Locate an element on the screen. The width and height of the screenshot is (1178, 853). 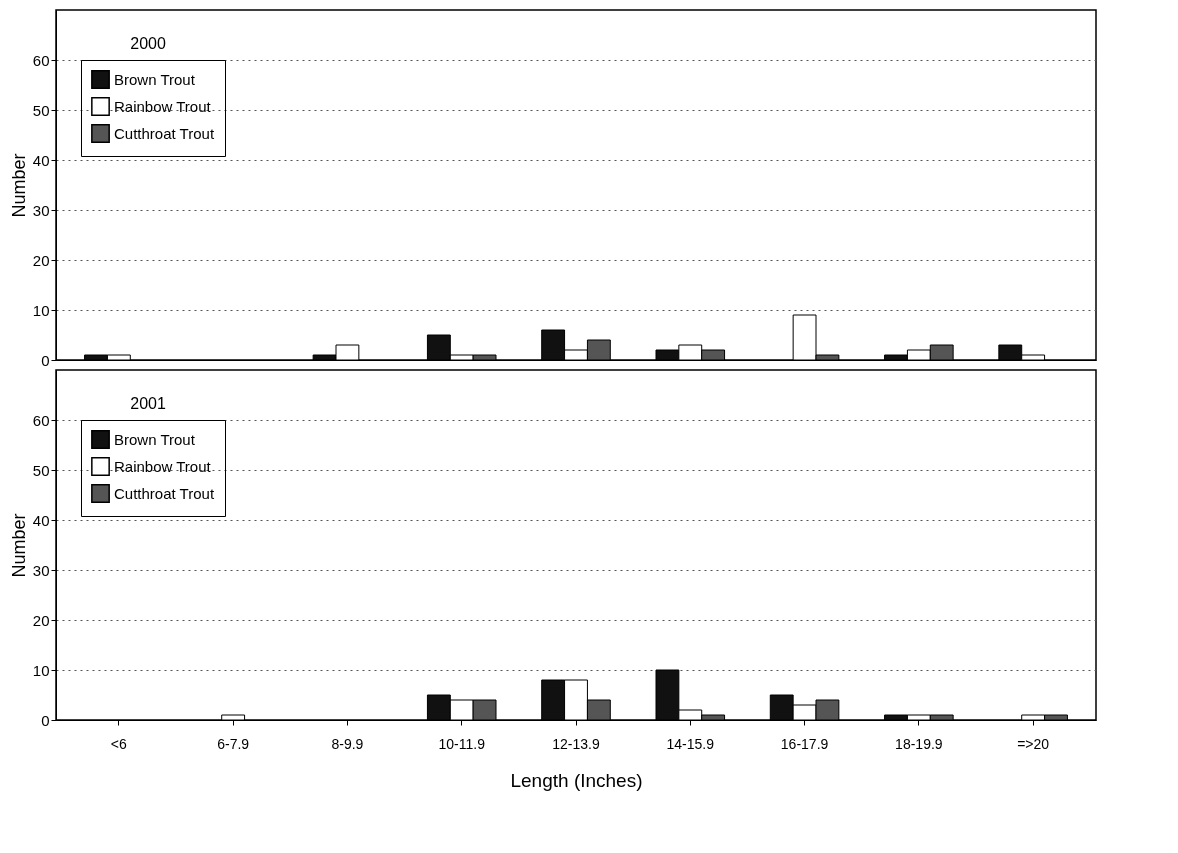
text: 2001 is located at coordinates (148, 403).